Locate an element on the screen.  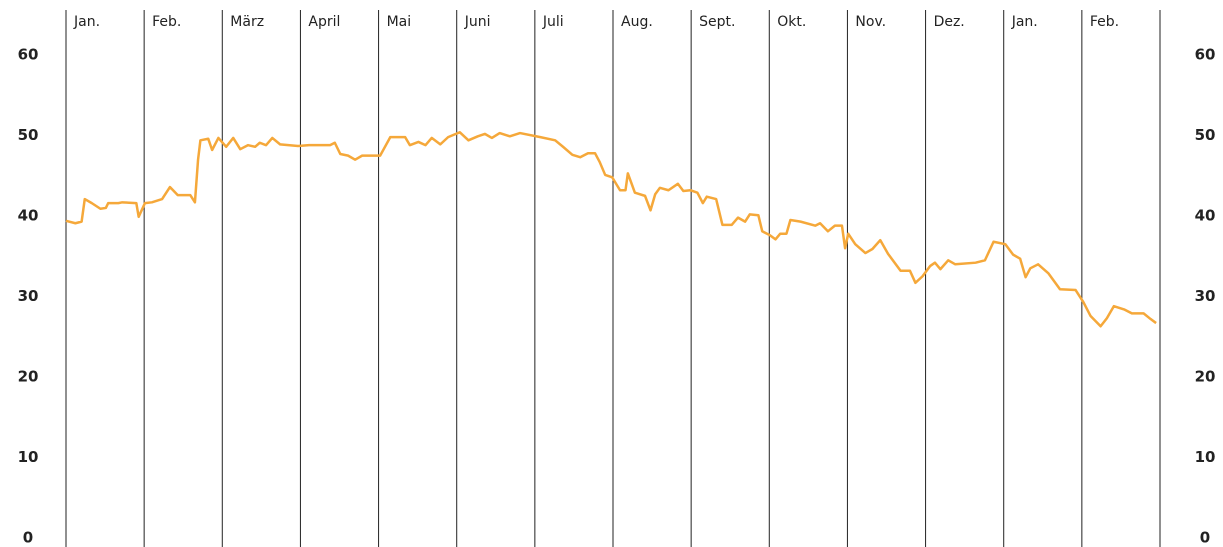
x-tick-label: Juli is located at coordinates (553, 22).